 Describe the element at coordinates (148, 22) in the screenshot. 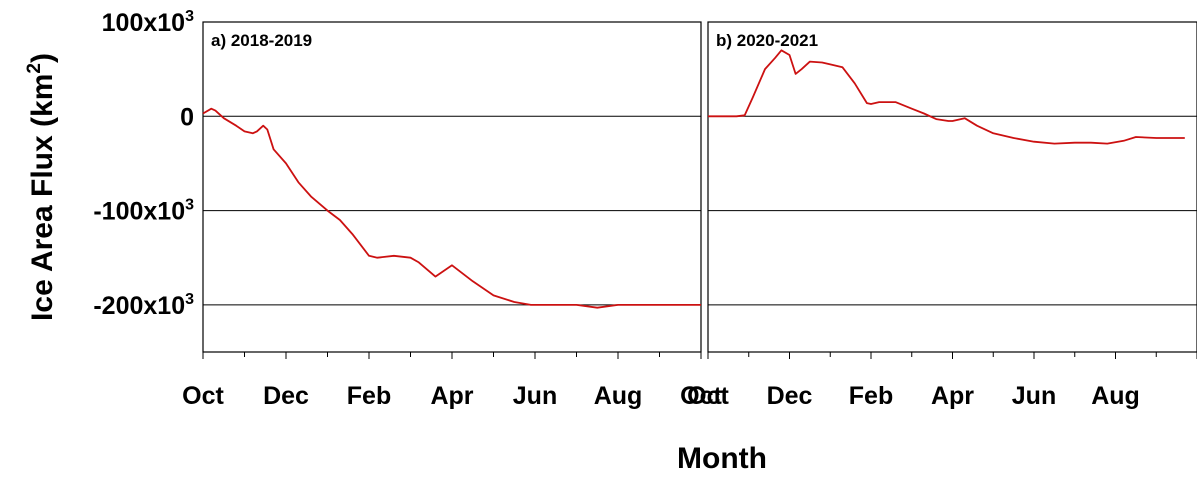

I see `y-tick-label: 100x103` at that location.